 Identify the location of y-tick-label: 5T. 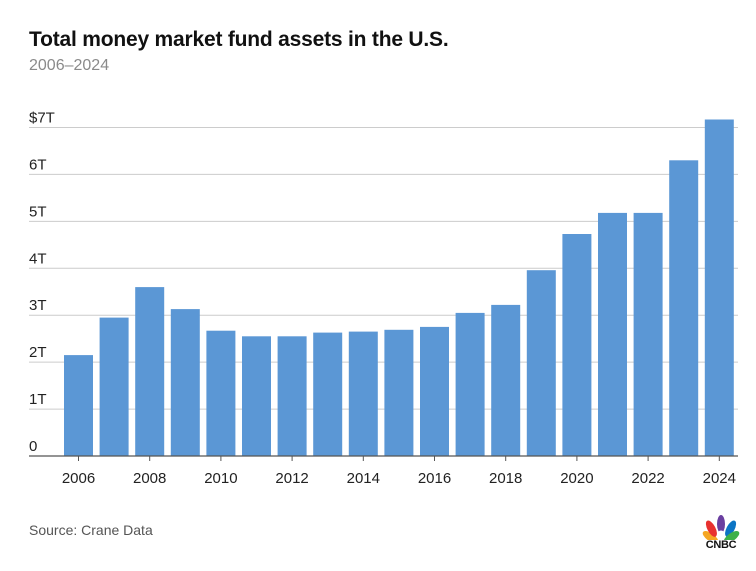
(38, 211).